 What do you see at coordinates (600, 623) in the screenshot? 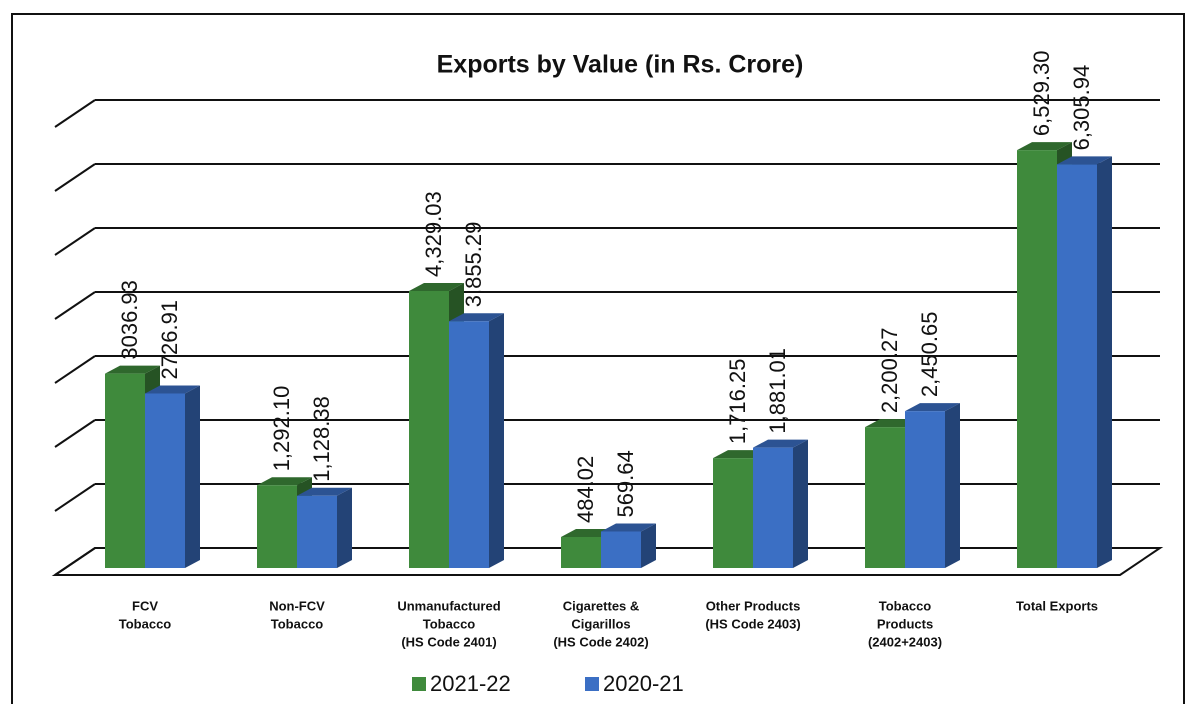
I see `x-tick-label: Cigarillos` at bounding box center [600, 623].